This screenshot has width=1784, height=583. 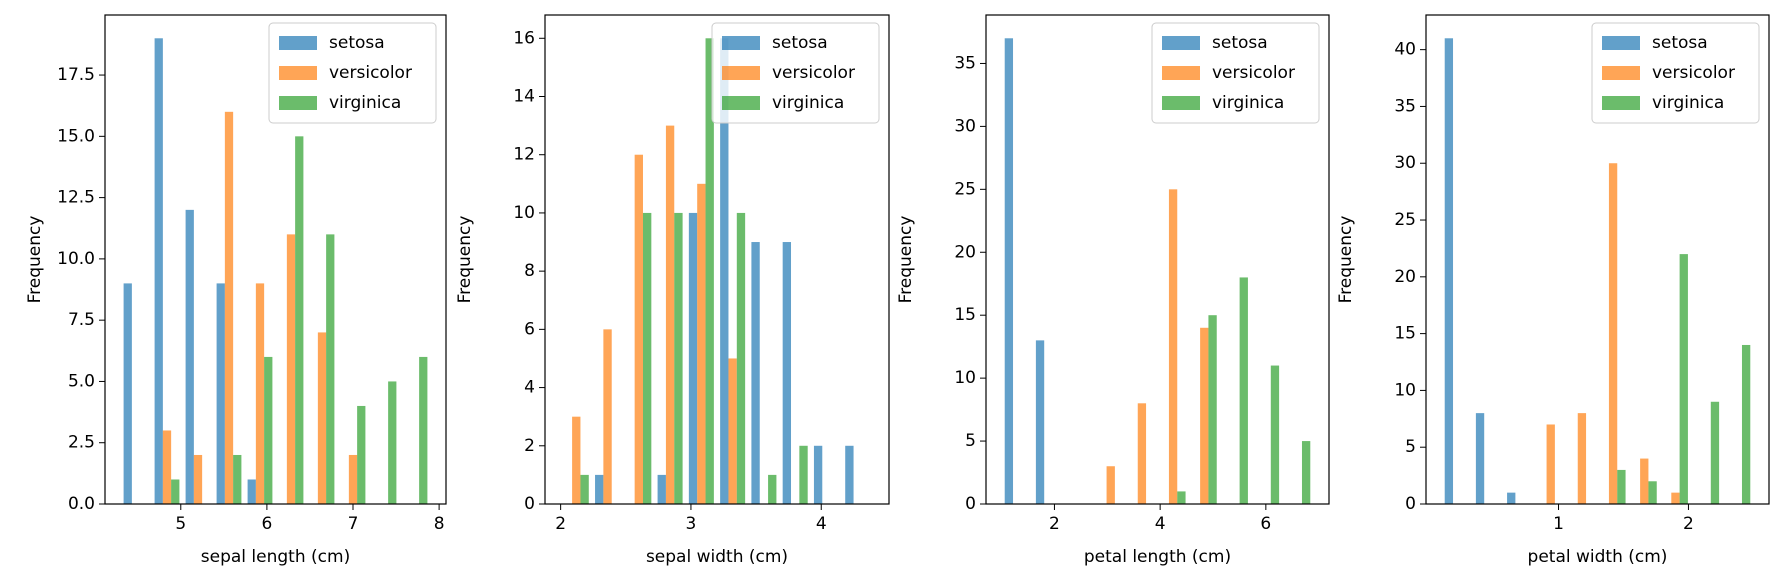 I want to click on y-tick-label: 10.0, so click(x=76, y=259).